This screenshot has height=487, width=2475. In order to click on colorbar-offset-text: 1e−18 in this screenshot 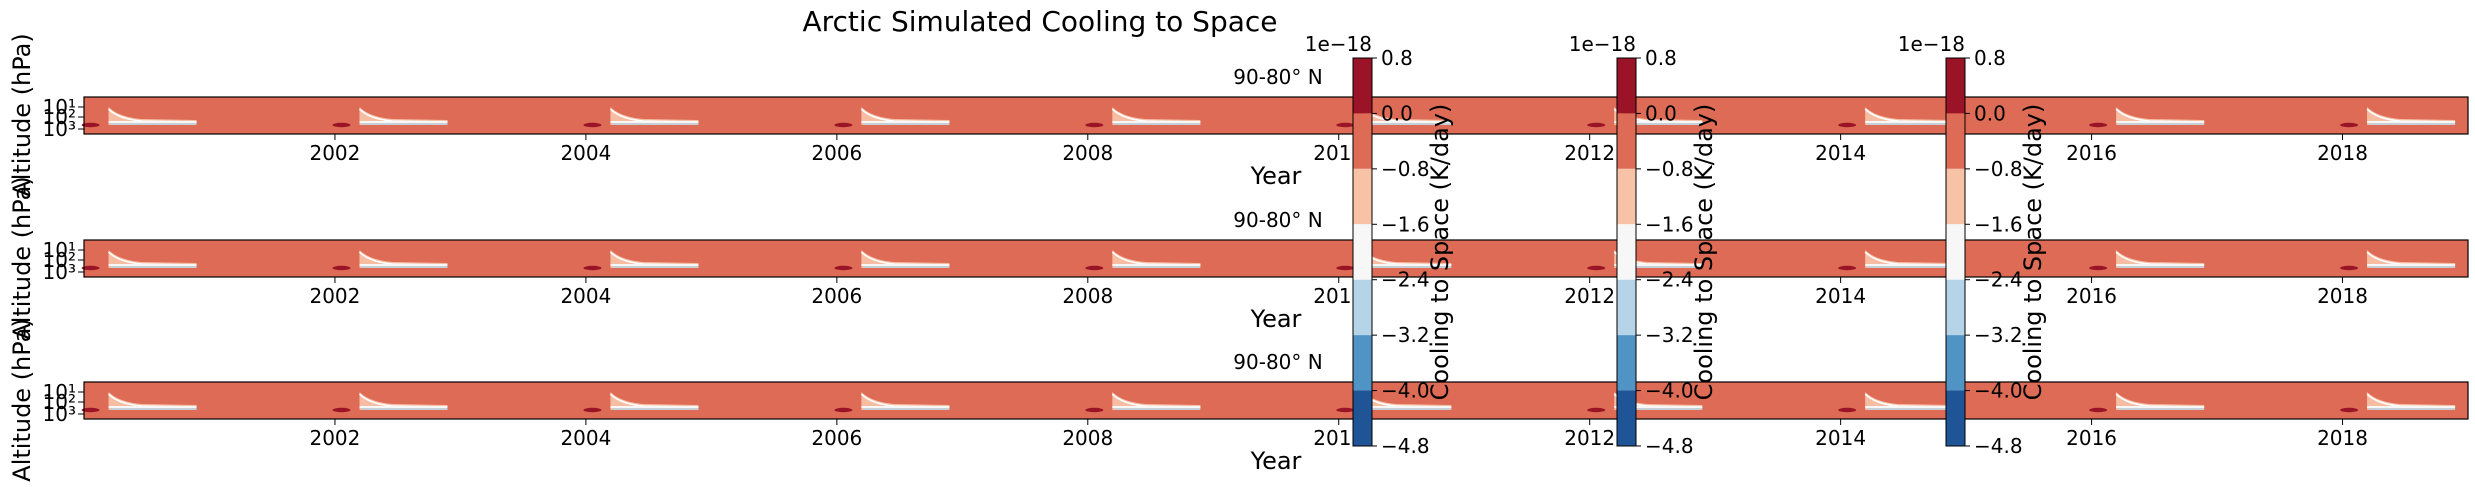, I will do `click(1602, 44)`.